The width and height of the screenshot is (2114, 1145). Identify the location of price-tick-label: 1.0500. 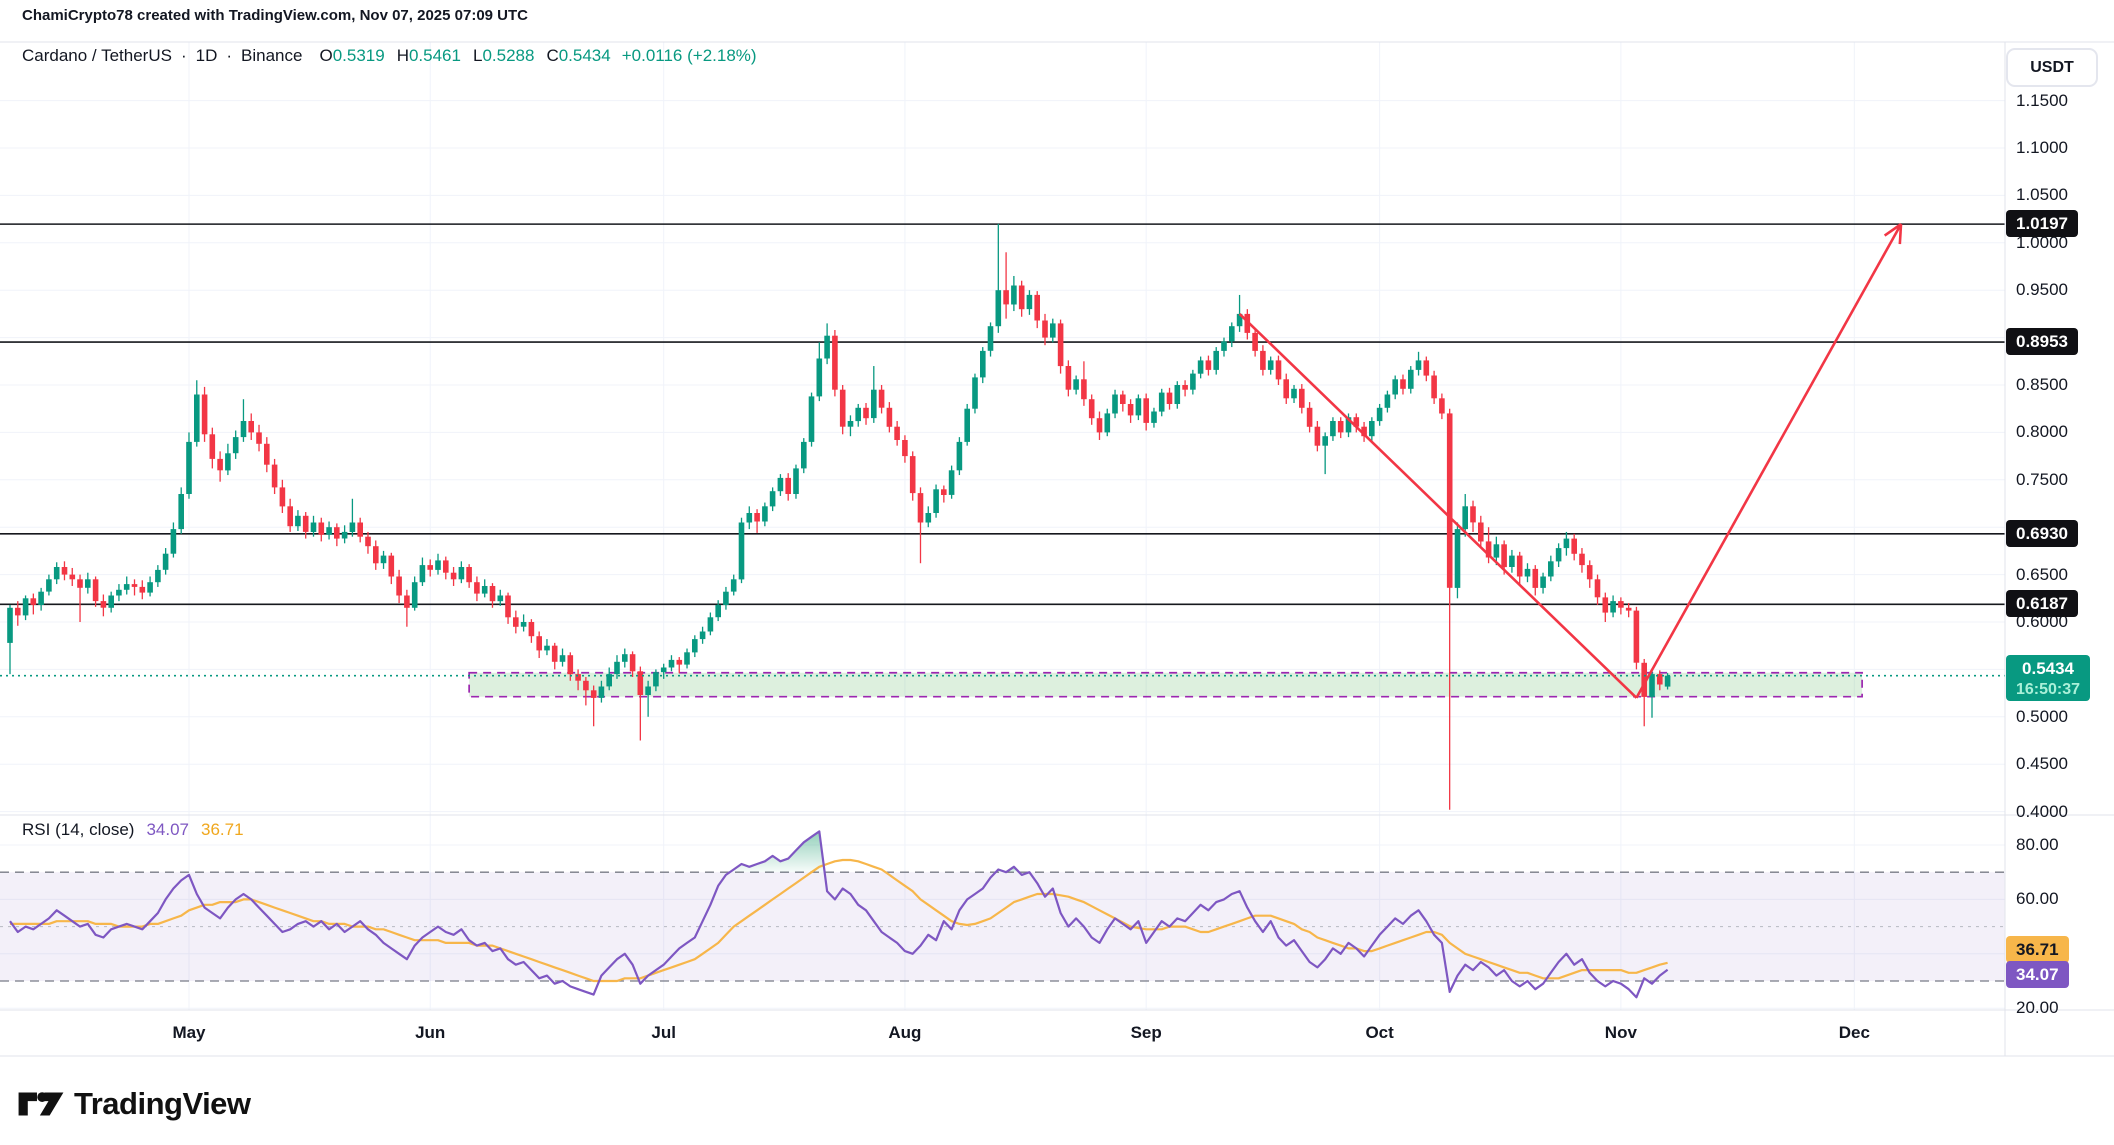
(2042, 195).